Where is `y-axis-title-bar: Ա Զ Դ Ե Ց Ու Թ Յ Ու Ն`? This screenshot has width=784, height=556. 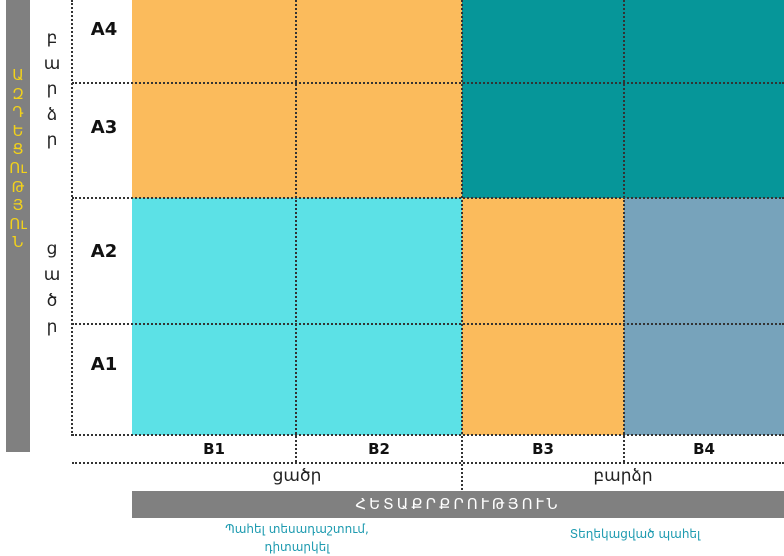
y-axis-title-bar: Ա Զ Դ Ե Ց Ու Թ Յ Ու Ն is located at coordinates (18, 226).